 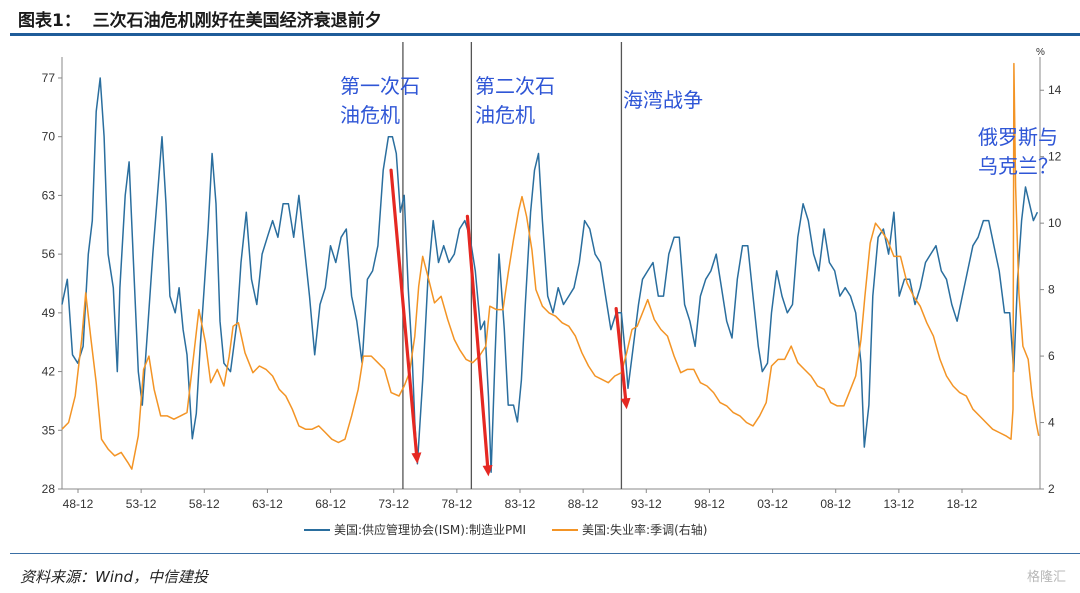 I want to click on y-left-tick-label: 70, so click(x=49, y=137).